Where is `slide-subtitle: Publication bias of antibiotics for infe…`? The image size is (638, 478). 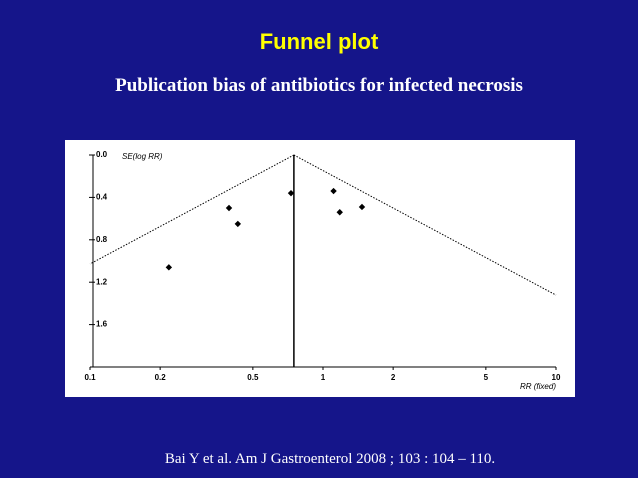 slide-subtitle: Publication bias of antibiotics for infe… is located at coordinates (319, 85).